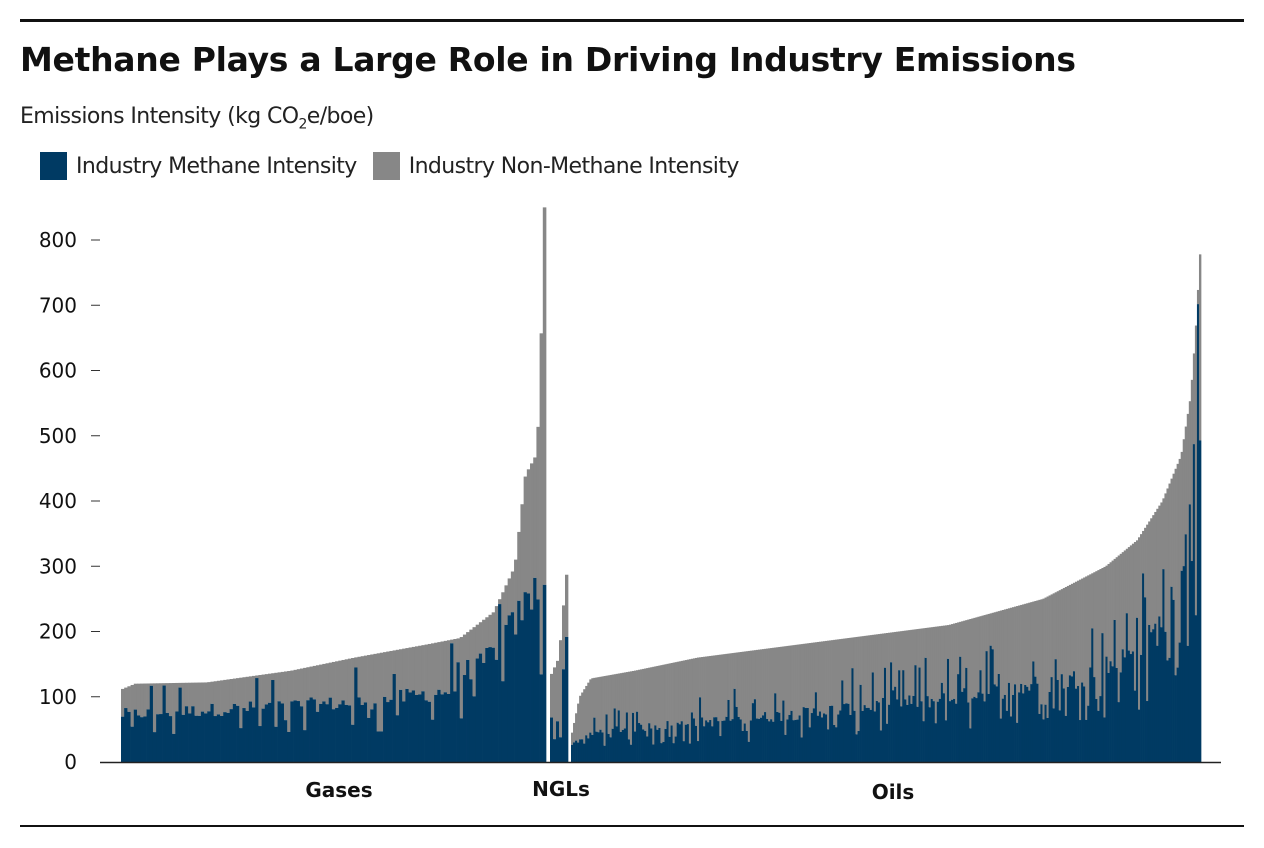 Image resolution: width=1264 pixels, height=848 pixels. I want to click on bar-oils-201-non-methane, so click(980, 643).